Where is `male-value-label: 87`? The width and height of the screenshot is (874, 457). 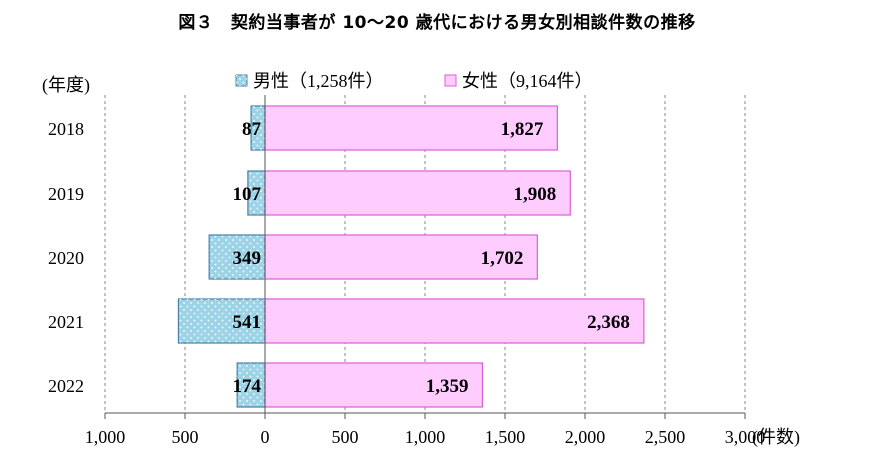 male-value-label: 87 is located at coordinates (252, 129).